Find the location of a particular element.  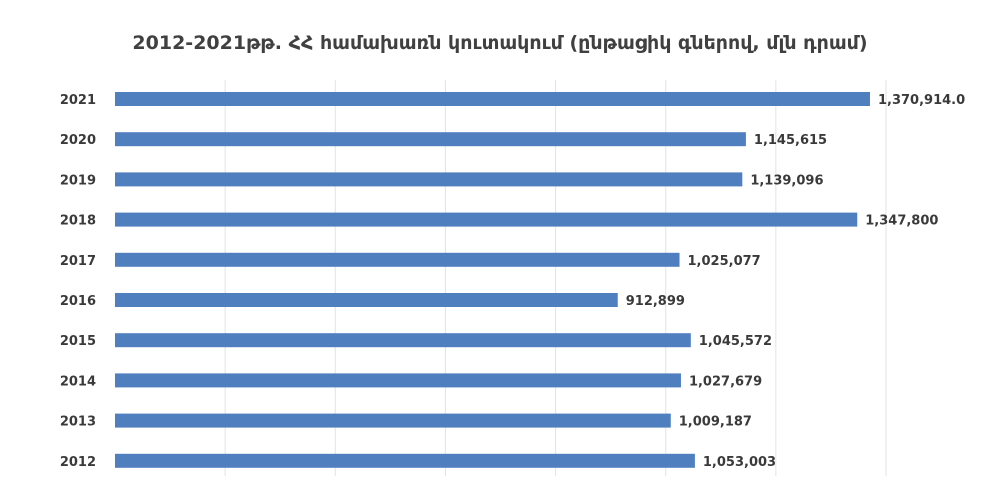

bar-2020 is located at coordinates (430, 139).